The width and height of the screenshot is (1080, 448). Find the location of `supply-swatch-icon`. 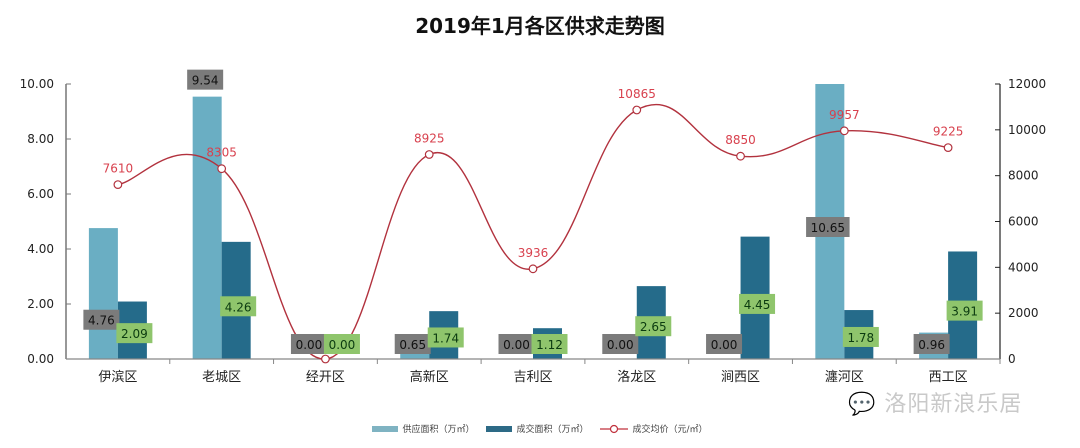

supply-swatch-icon is located at coordinates (385, 428).